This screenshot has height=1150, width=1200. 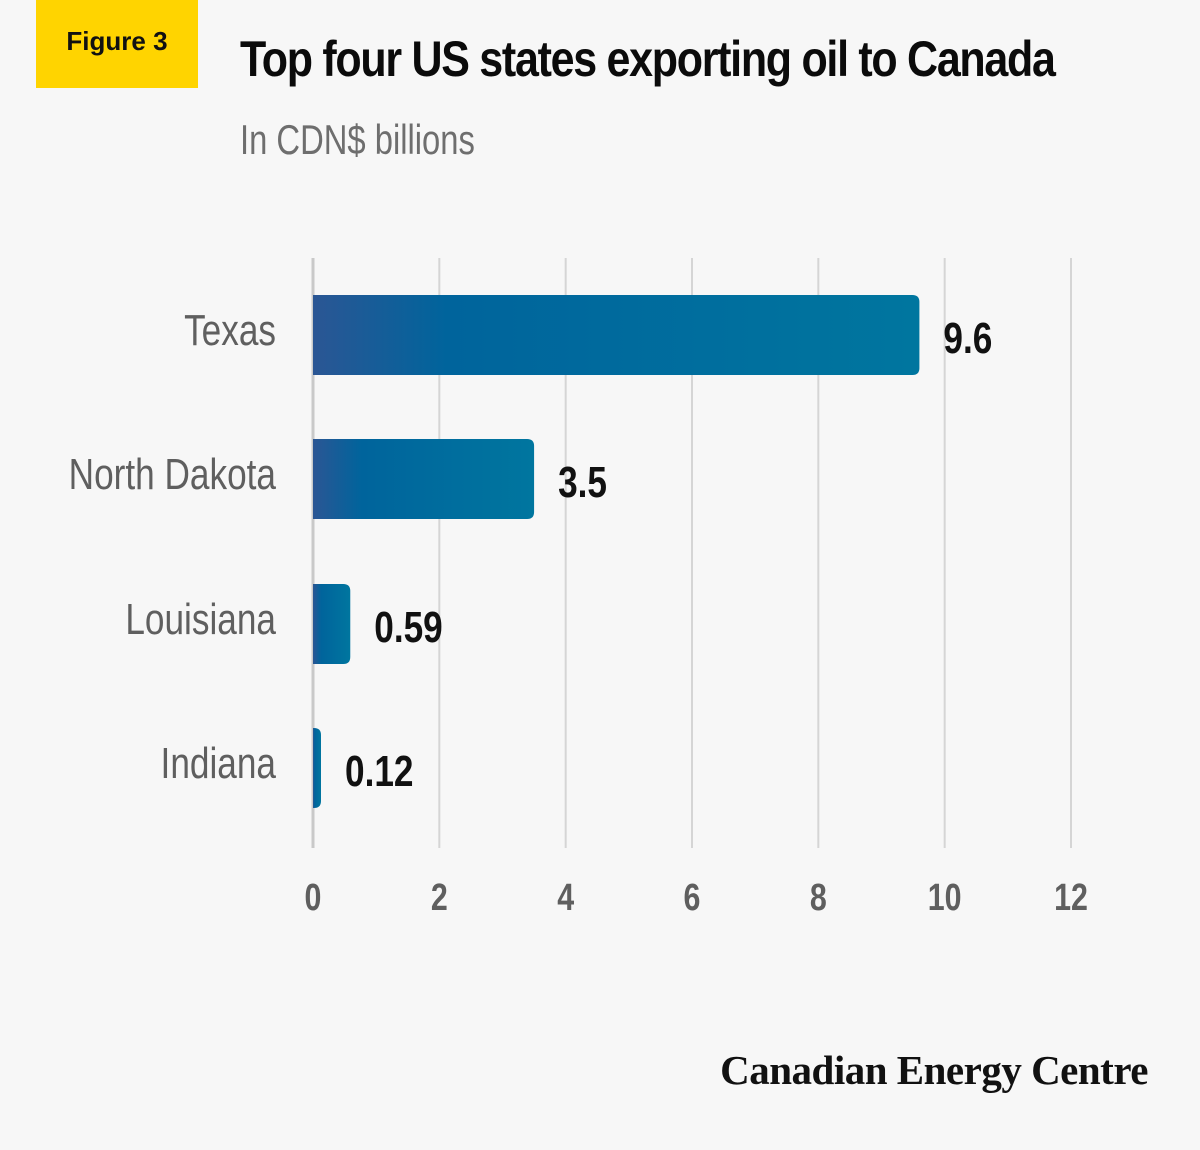 What do you see at coordinates (317, 768) in the screenshot?
I see `bar-indiana` at bounding box center [317, 768].